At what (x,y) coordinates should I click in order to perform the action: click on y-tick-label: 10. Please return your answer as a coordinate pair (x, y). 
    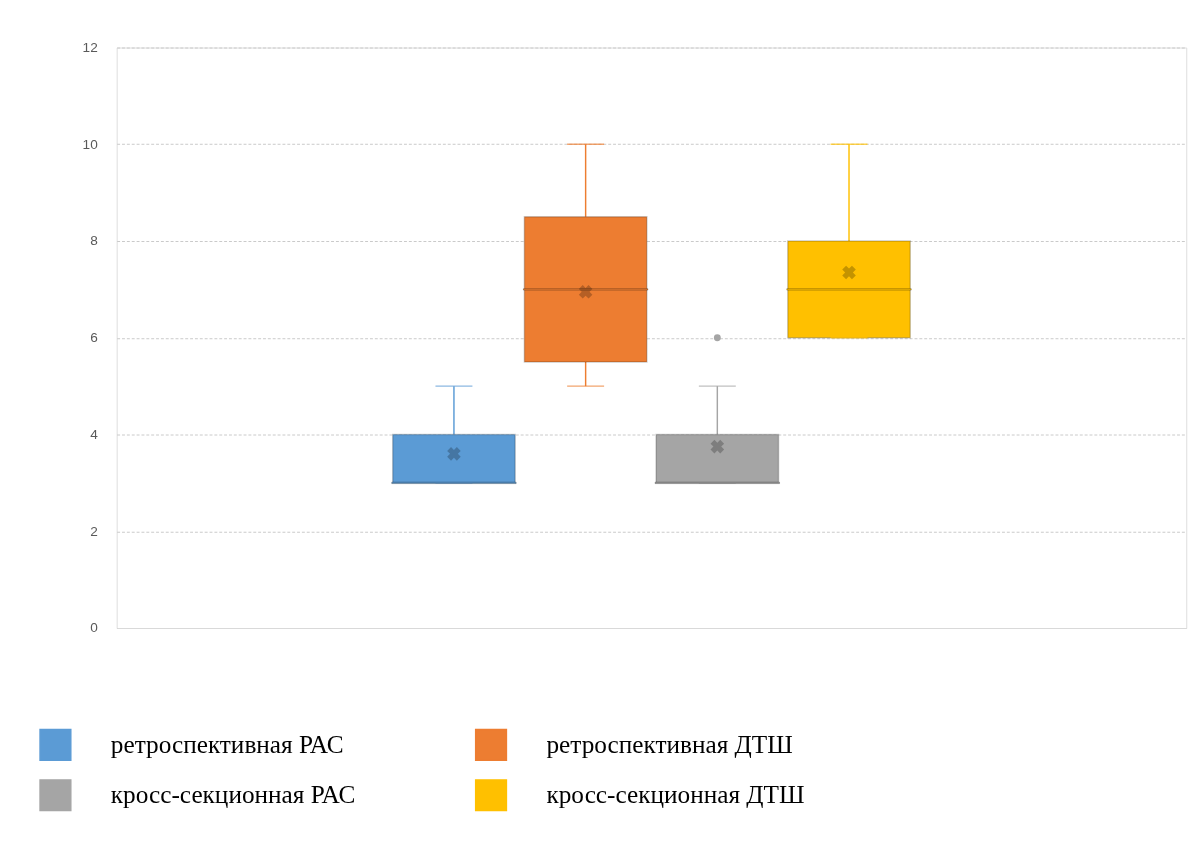
    Looking at the image, I should click on (90, 144).